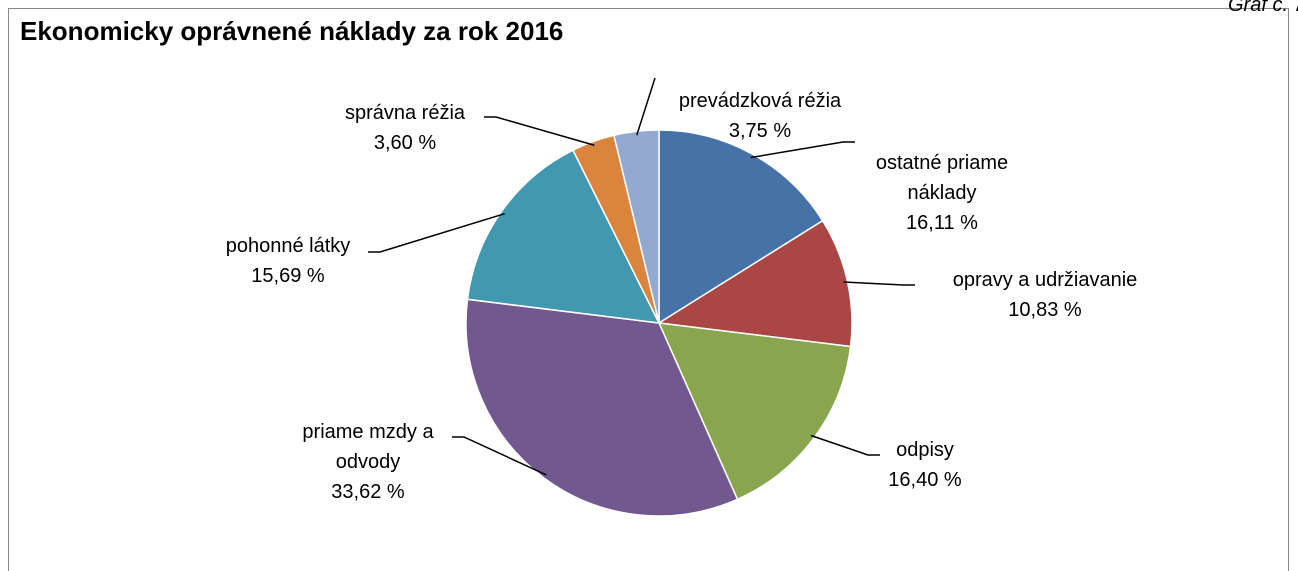 Image resolution: width=1298 pixels, height=571 pixels. What do you see at coordinates (1045, 280) in the screenshot?
I see `category-label: opravy a udržiavanie` at bounding box center [1045, 280].